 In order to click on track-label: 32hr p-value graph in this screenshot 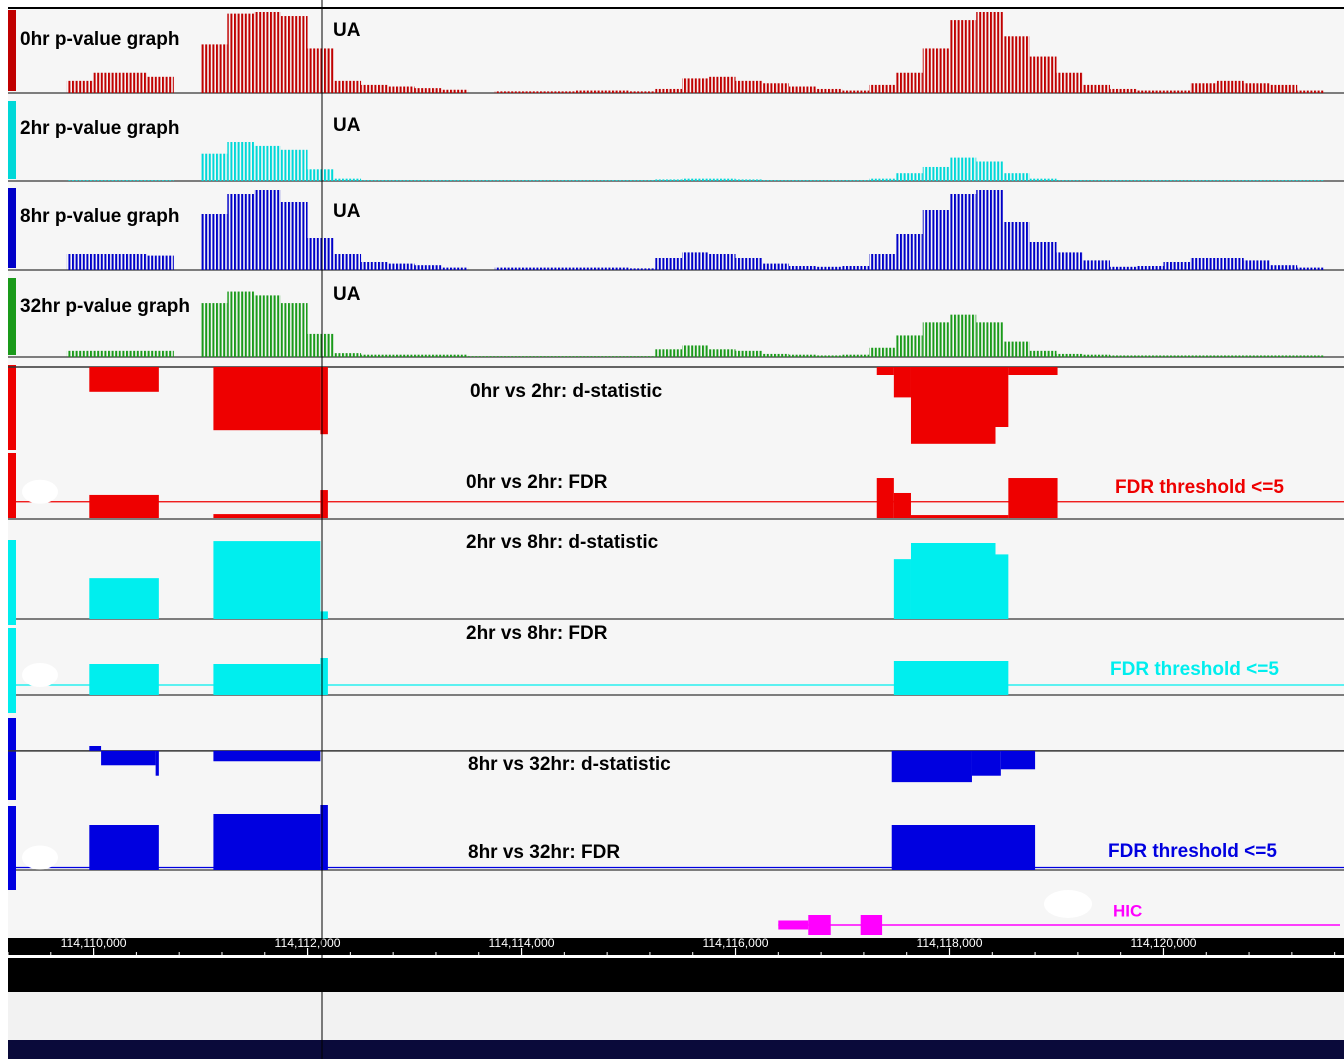, I will do `click(105, 306)`.